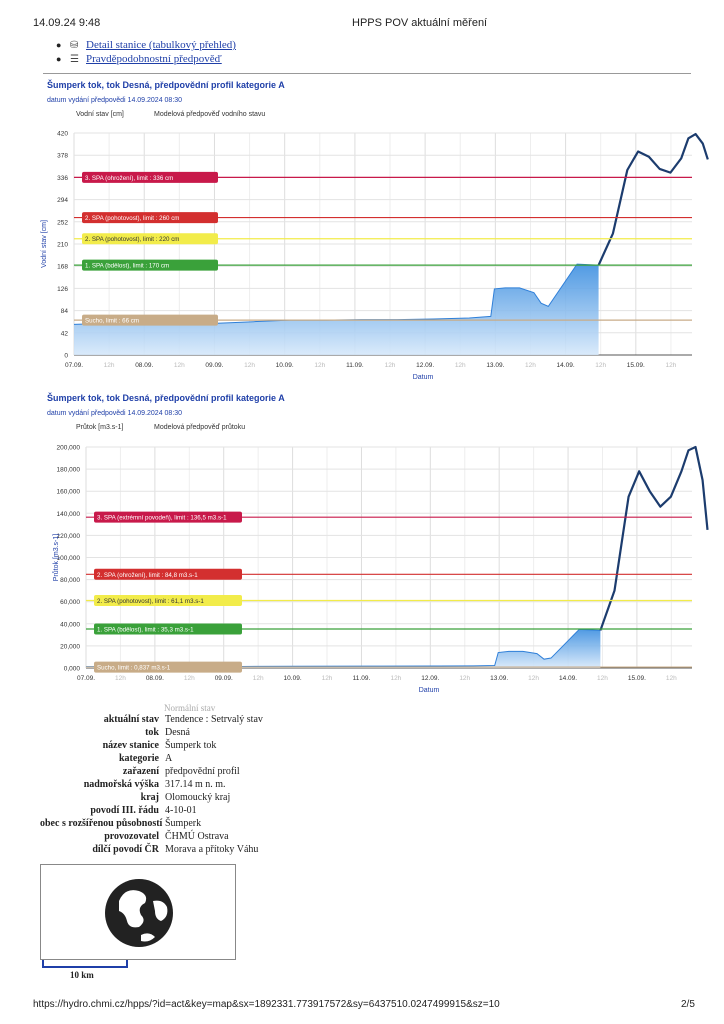 Image resolution: width=724 pixels, height=1024 pixels. What do you see at coordinates (151, 849) in the screenshot?
I see `info-row: dílčí povodí ČR Morava a přítoky Váhu` at bounding box center [151, 849].